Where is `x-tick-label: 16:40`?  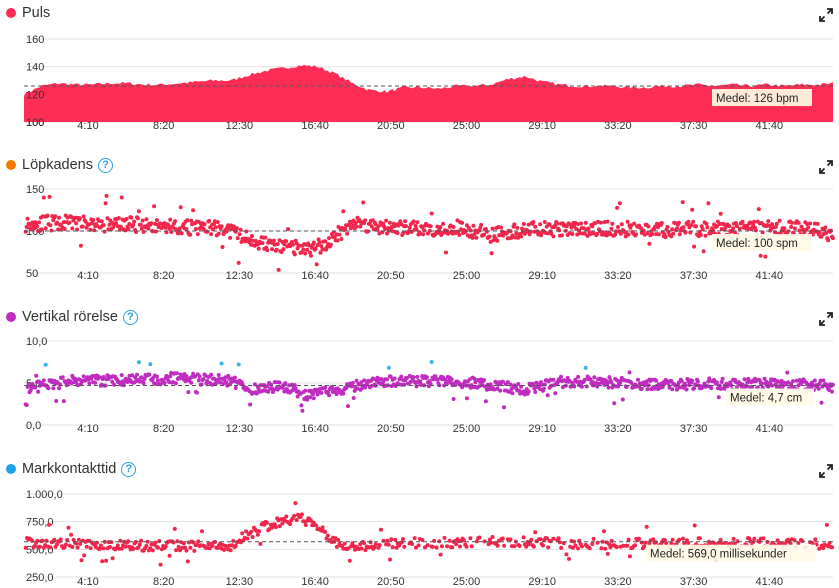 x-tick-label: 16:40 is located at coordinates (315, 126).